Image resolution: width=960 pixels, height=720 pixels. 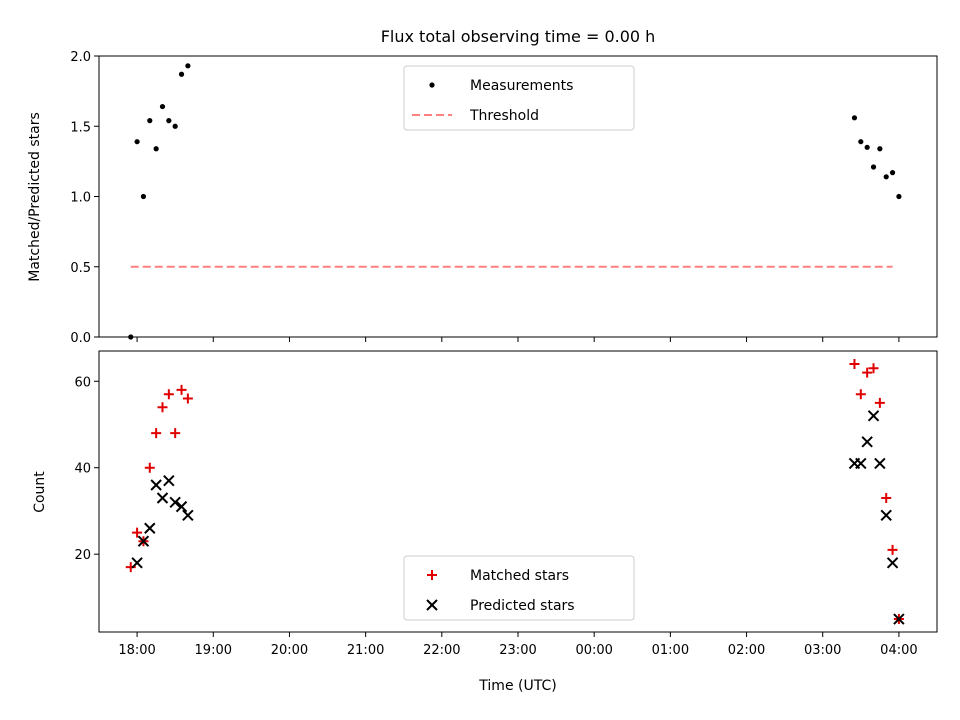 I want to click on bottom-y-axis-label: Count, so click(x=40, y=492).